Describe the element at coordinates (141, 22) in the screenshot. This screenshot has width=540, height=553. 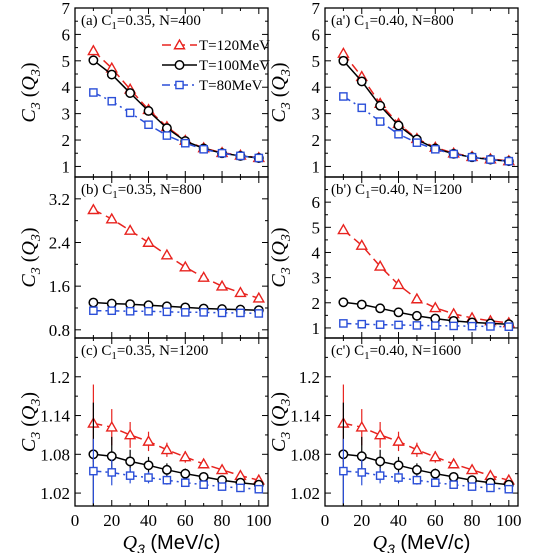
I see `panel-title: (a) C1=0.35, N=400` at that location.